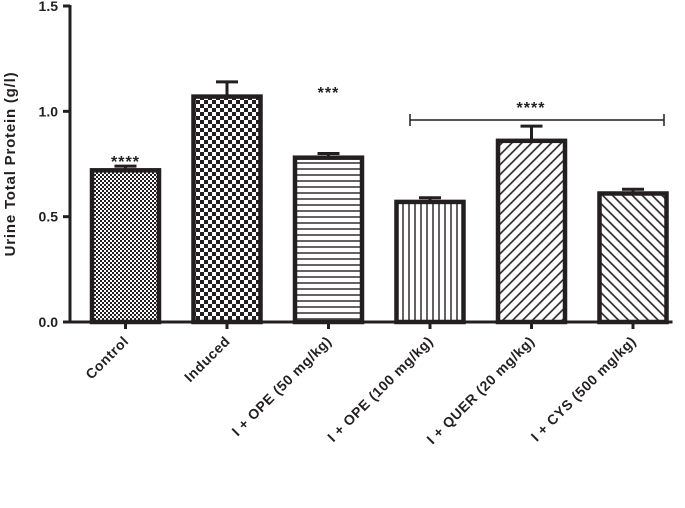 Image resolution: width=685 pixels, height=508 pixels. What do you see at coordinates (10, 164) in the screenshot?
I see `y-axis-label: Urine Total Protein (g/l)` at bounding box center [10, 164].